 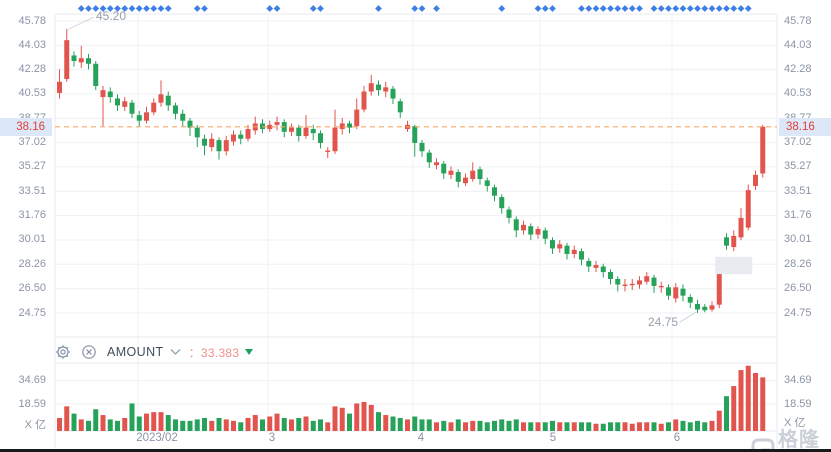 I want to click on price-axis-label: 24.75, so click(x=798, y=312).